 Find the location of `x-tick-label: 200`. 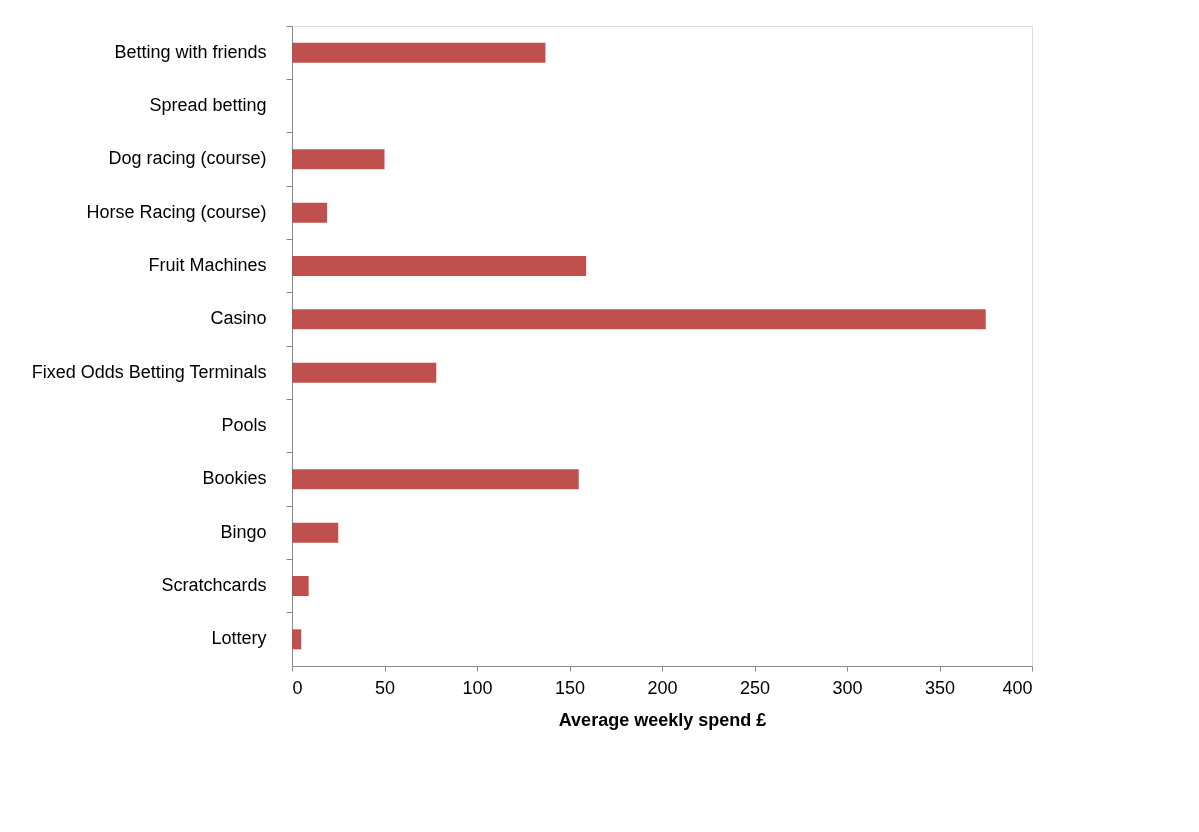

x-tick-label: 200 is located at coordinates (662, 687).